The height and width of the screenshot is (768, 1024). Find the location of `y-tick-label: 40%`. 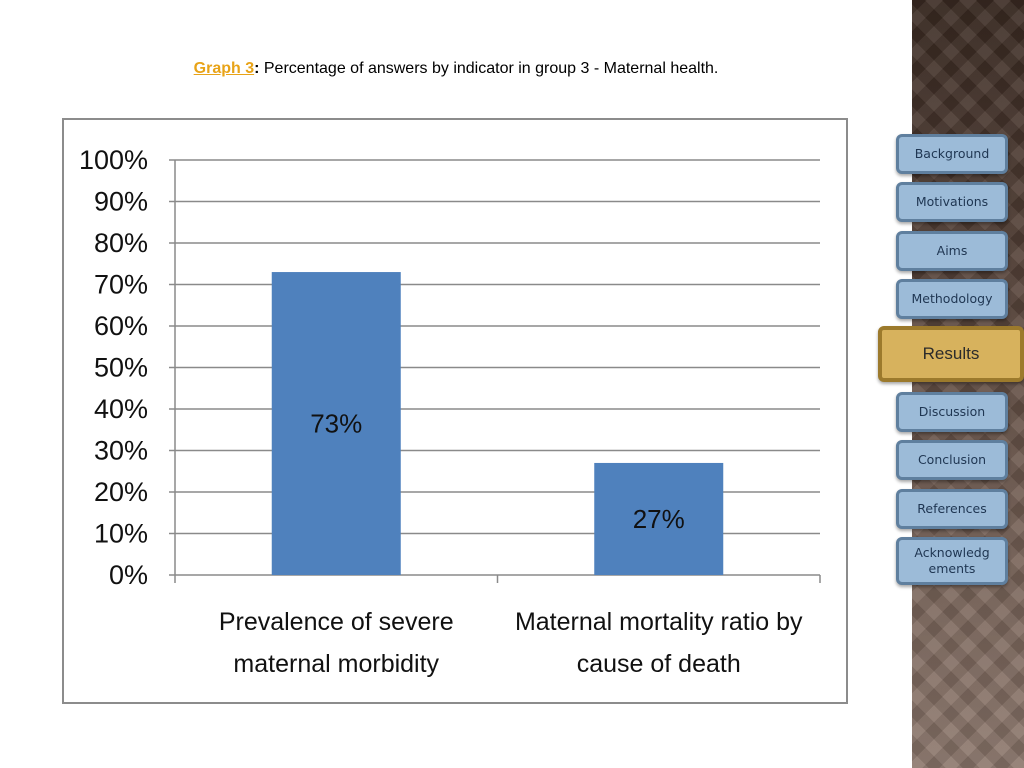

y-tick-label: 40% is located at coordinates (121, 409).